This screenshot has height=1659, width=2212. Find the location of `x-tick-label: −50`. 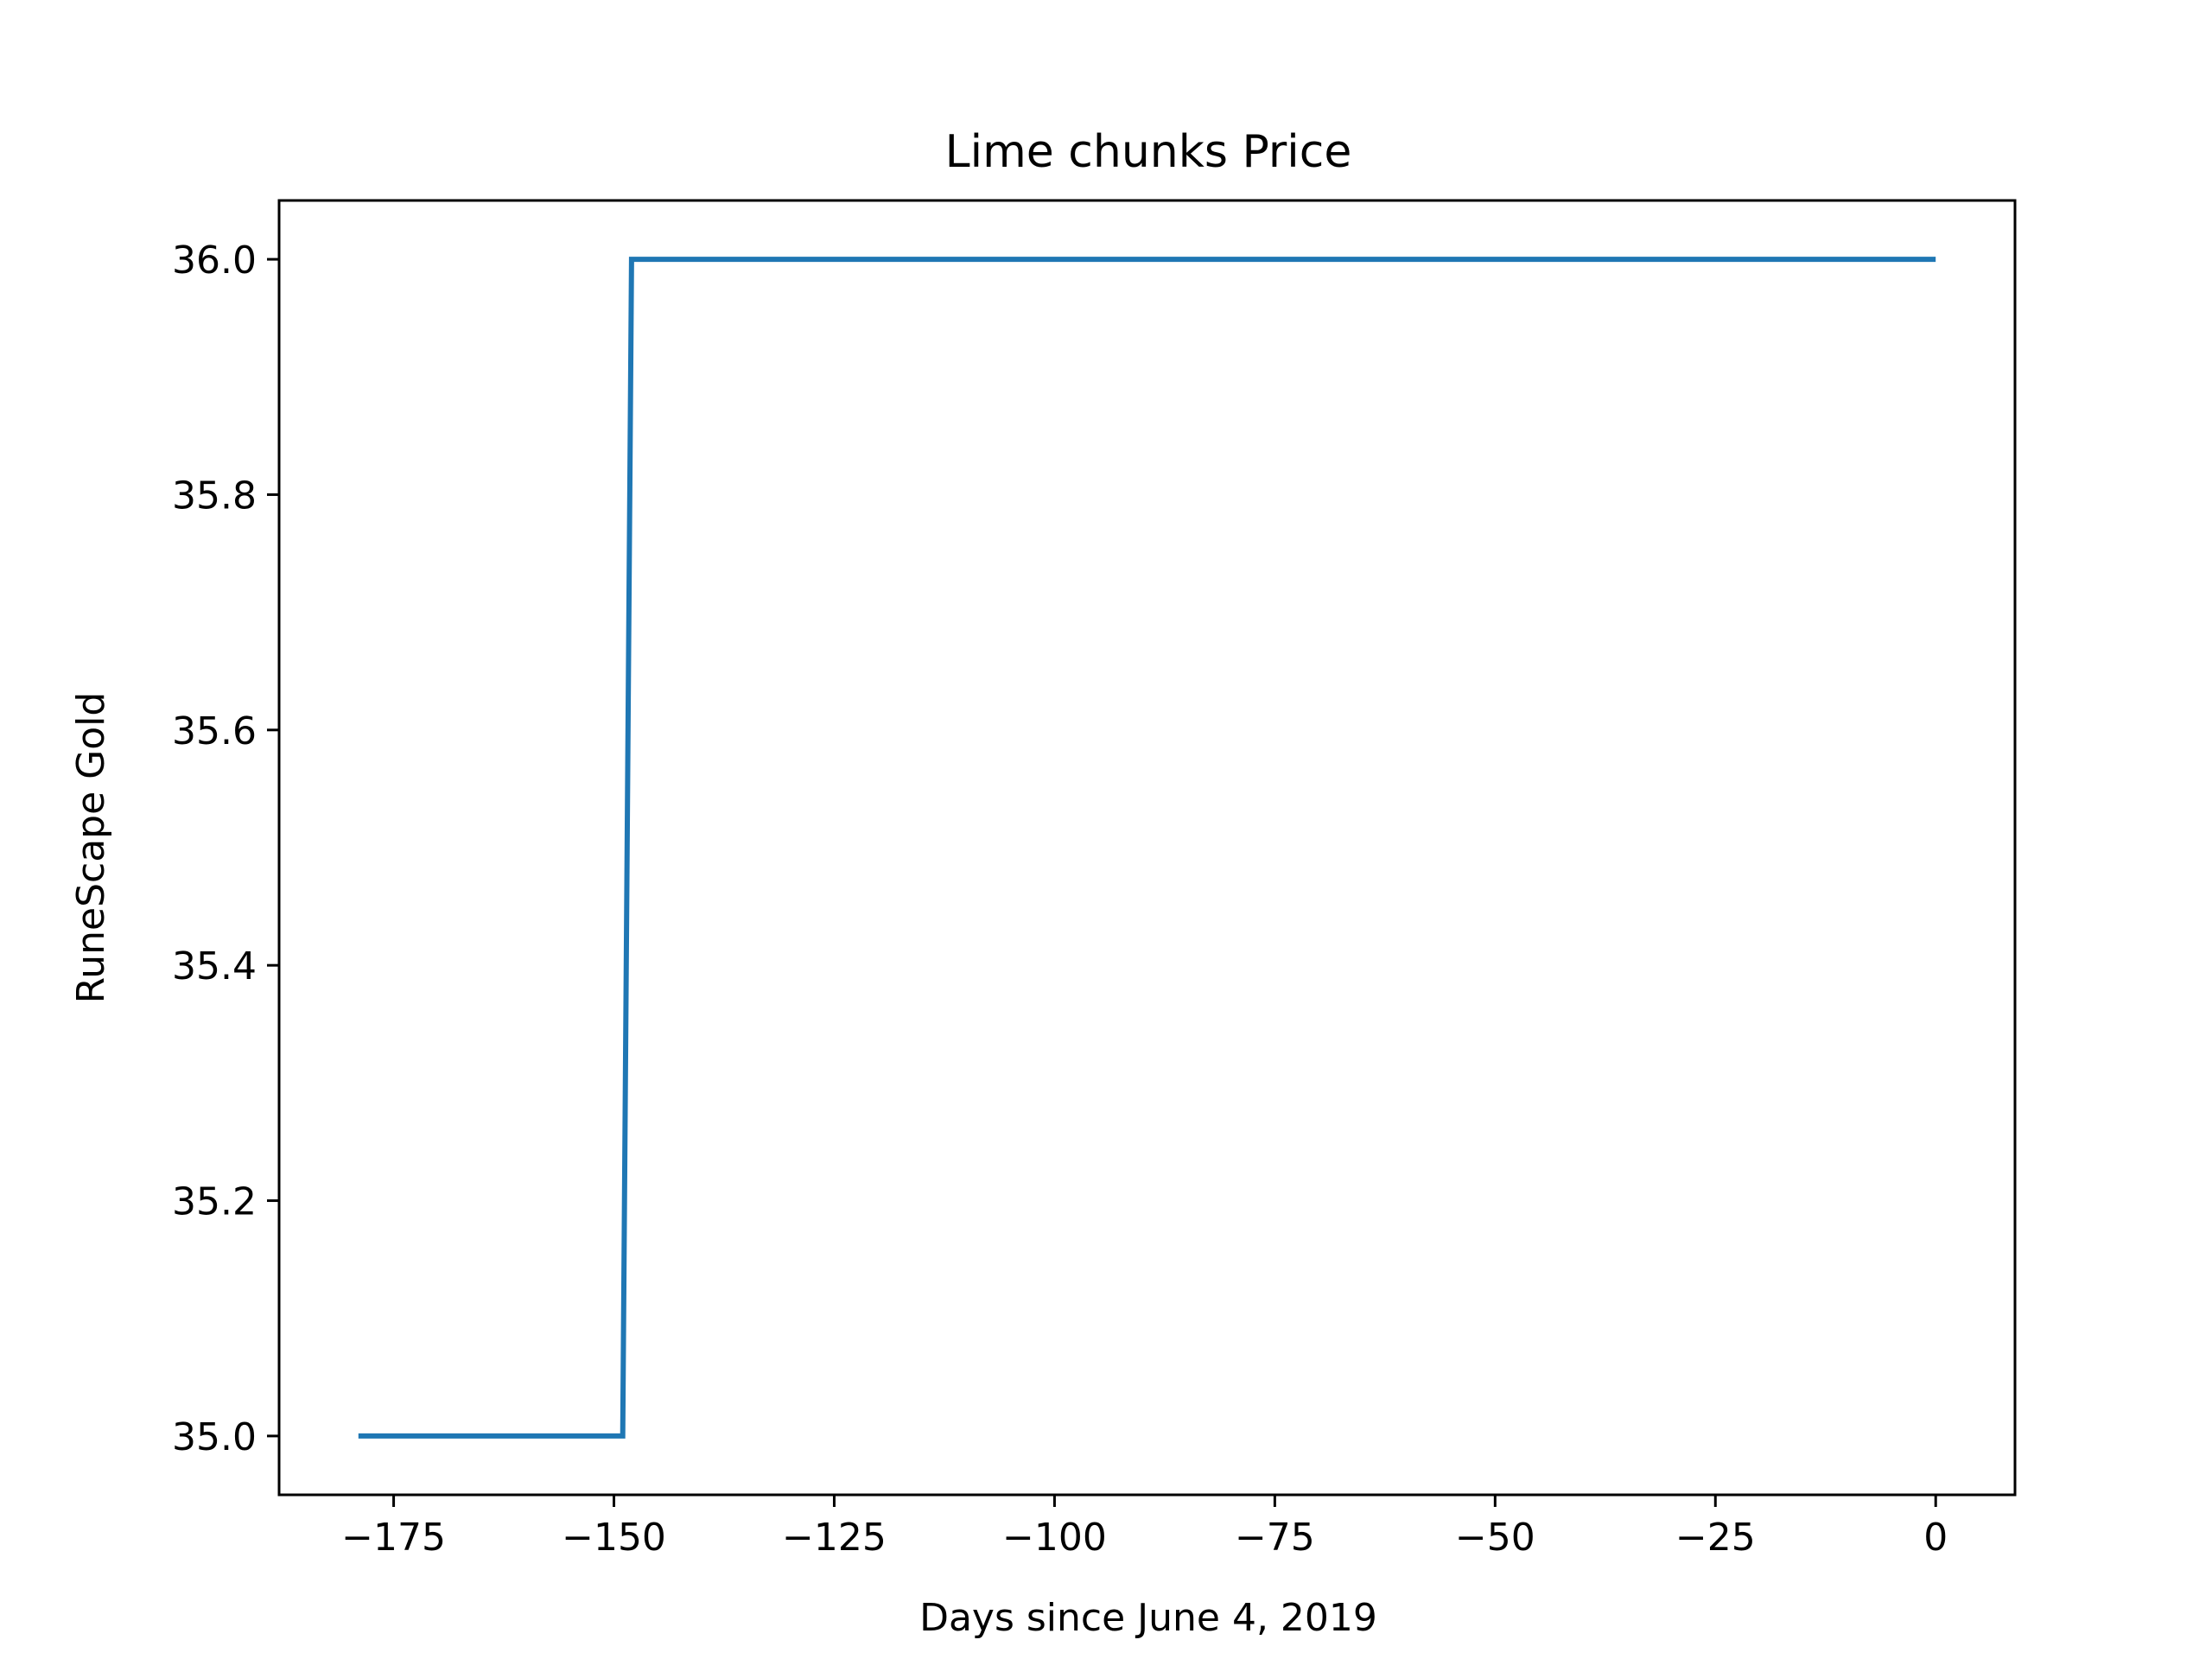

x-tick-label: −50 is located at coordinates (1495, 1538).